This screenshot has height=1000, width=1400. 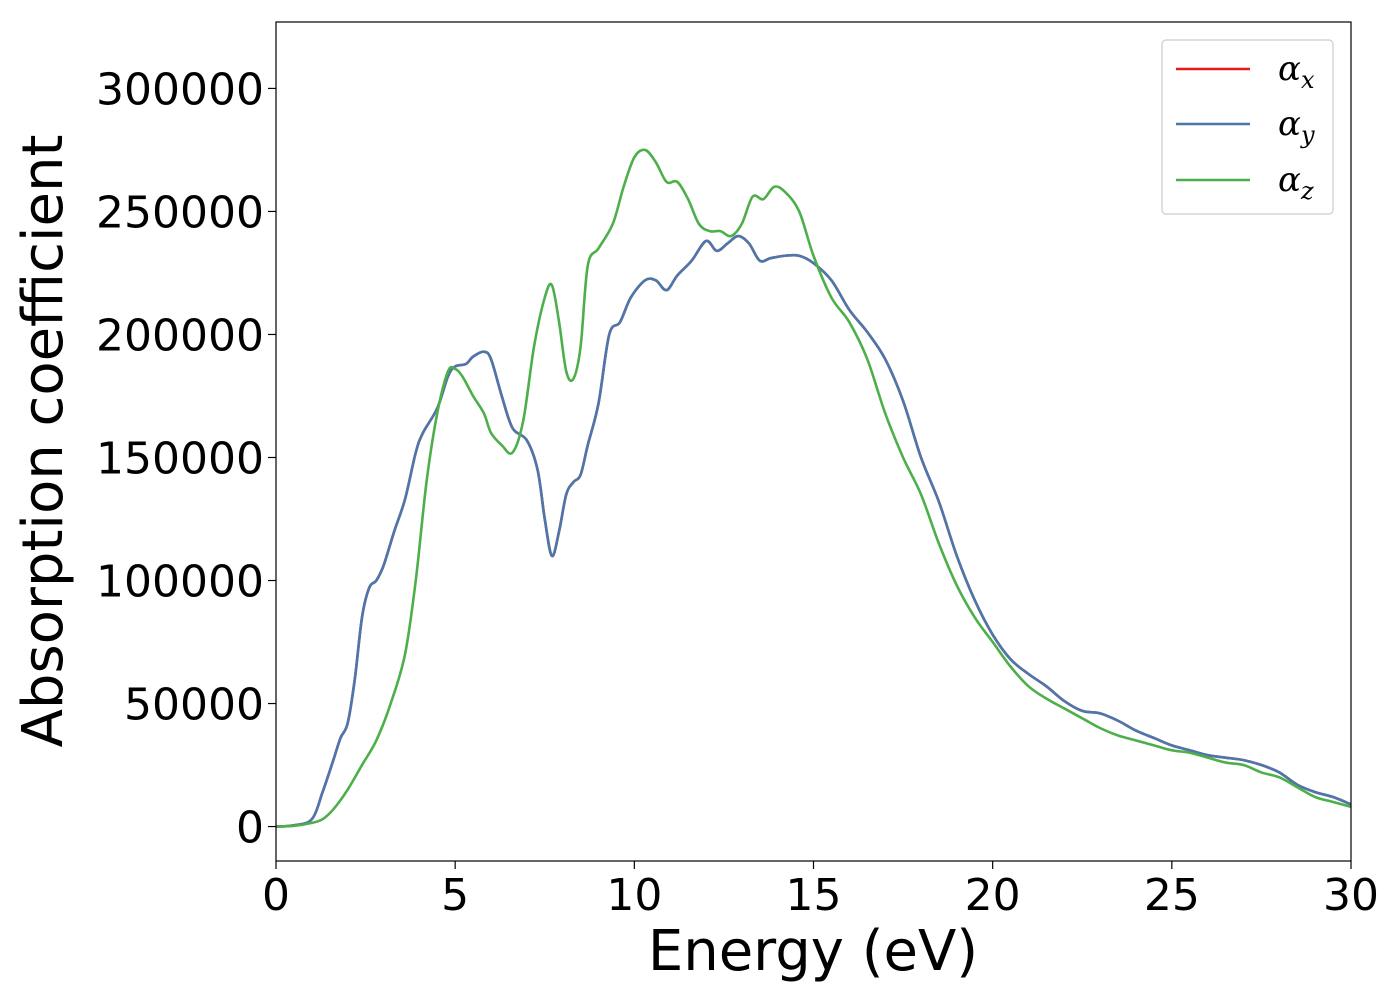 I want to click on legend-label-x: αx, so click(x=1296, y=71).